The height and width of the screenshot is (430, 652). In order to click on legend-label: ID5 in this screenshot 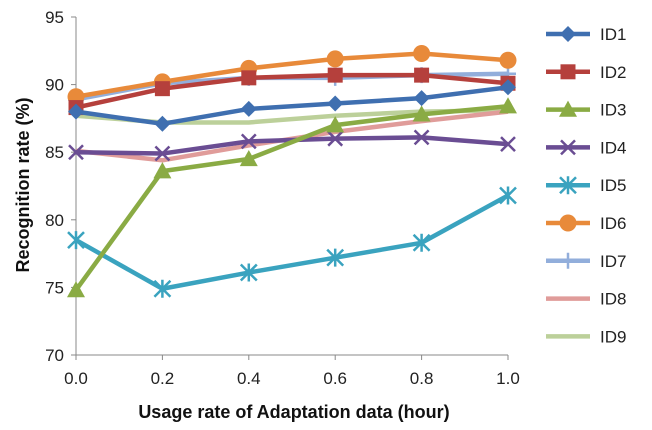, I will do `click(613, 185)`.